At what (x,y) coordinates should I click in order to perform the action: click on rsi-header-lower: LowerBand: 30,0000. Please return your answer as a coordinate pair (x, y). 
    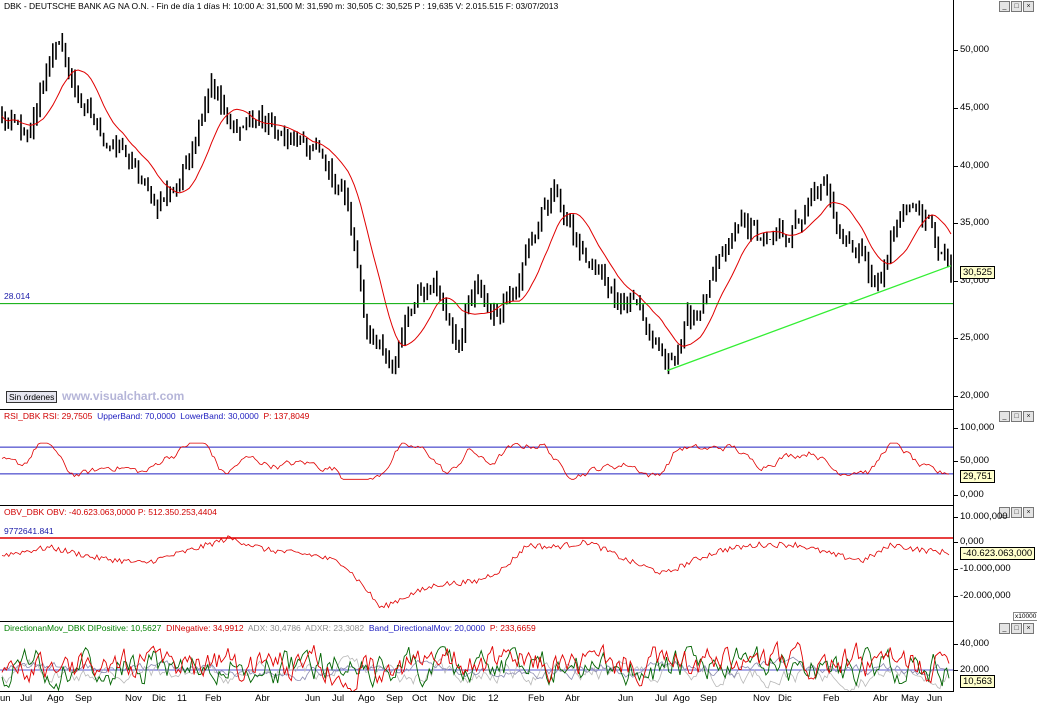
    Looking at the image, I should click on (219, 416).